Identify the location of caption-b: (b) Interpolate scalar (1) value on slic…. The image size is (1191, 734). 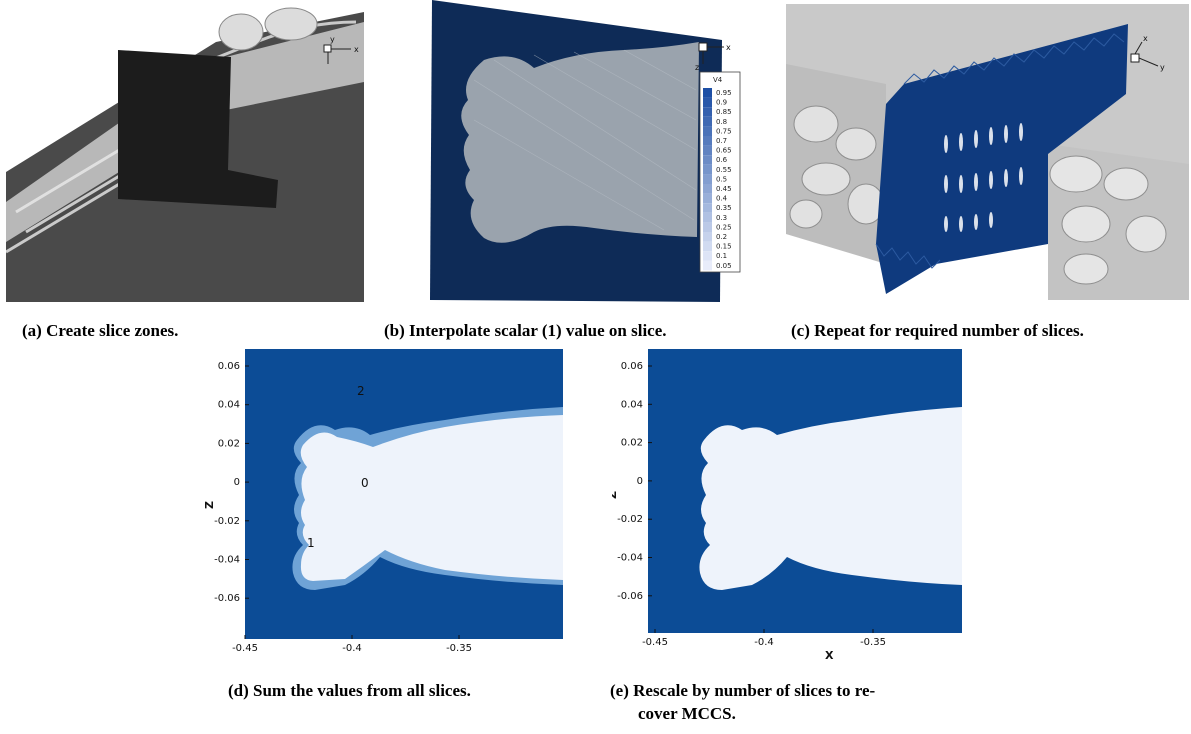
(525, 330).